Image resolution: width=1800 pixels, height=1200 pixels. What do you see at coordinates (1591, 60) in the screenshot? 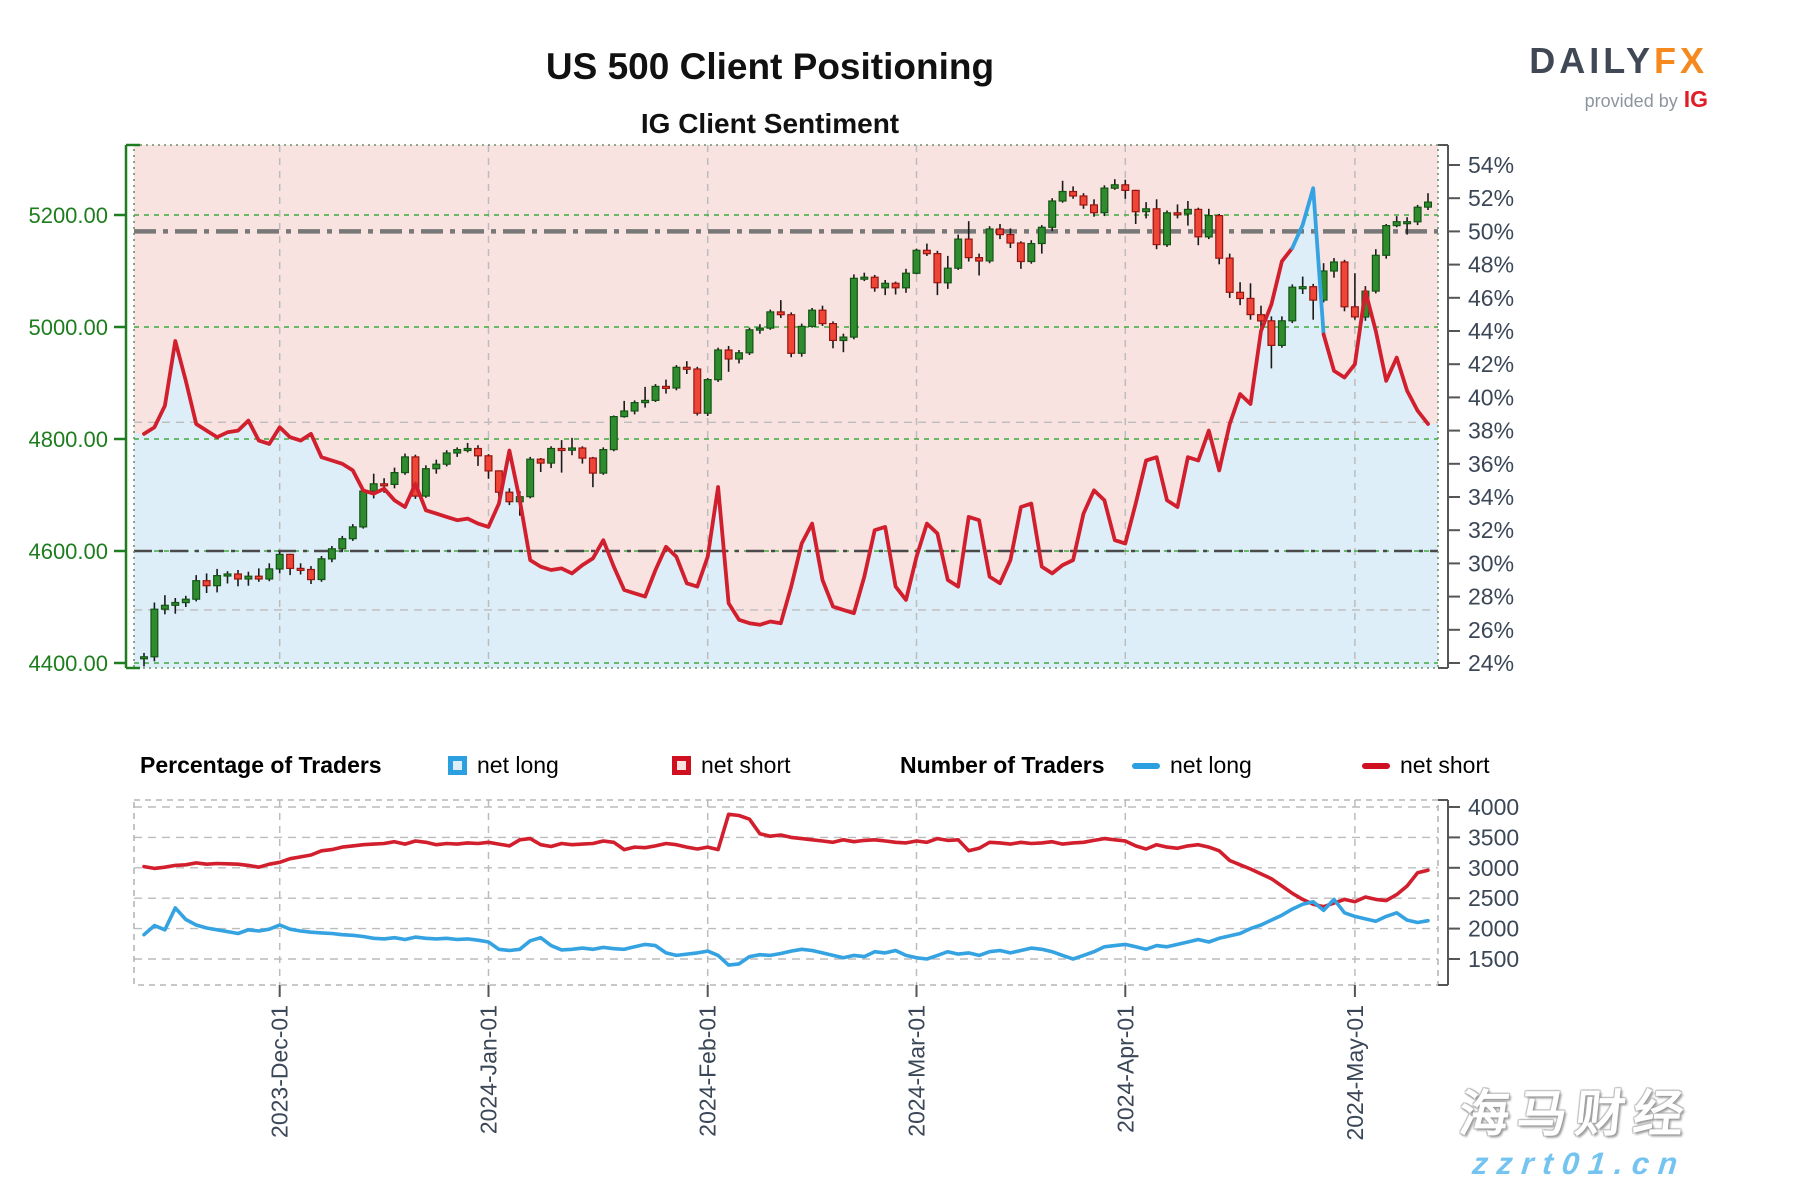
I see `logo-daily-text: DAILY` at bounding box center [1591, 60].